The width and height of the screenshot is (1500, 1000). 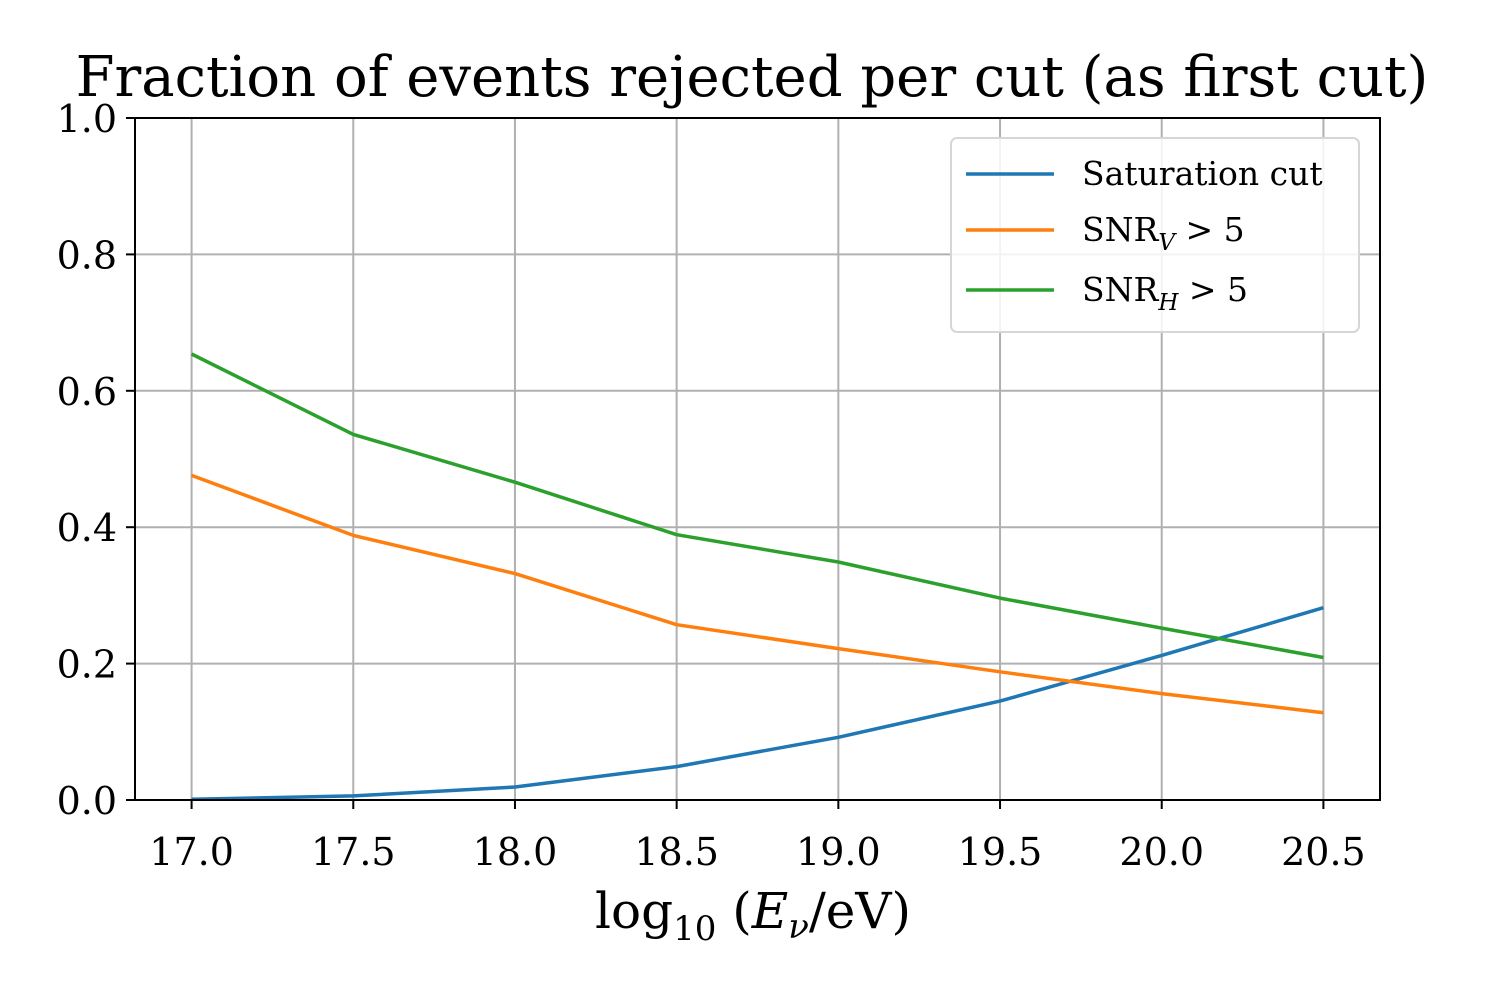 What do you see at coordinates (87, 119) in the screenshot?
I see `y-tick-label: 1.0` at bounding box center [87, 119].